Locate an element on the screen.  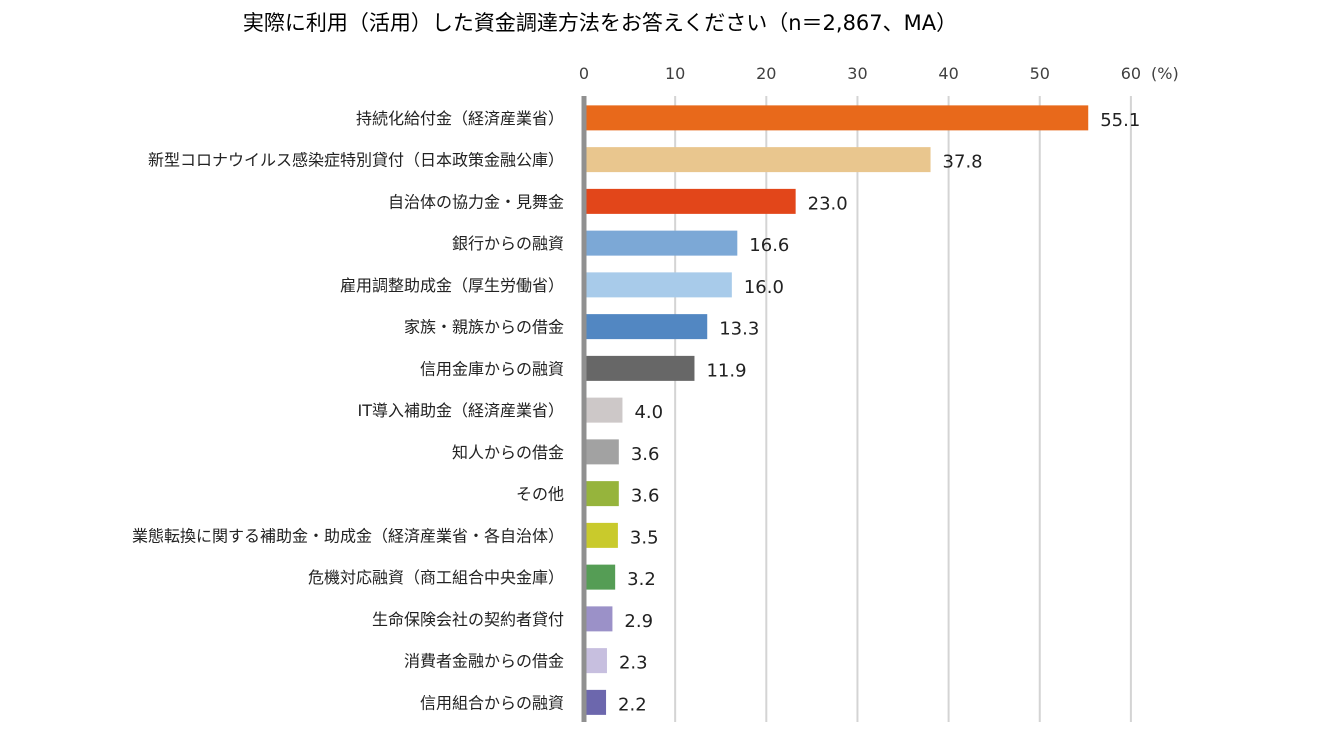
x-axis-ticks: 0 10 20 30 40 50 60 is located at coordinates (860, 73).